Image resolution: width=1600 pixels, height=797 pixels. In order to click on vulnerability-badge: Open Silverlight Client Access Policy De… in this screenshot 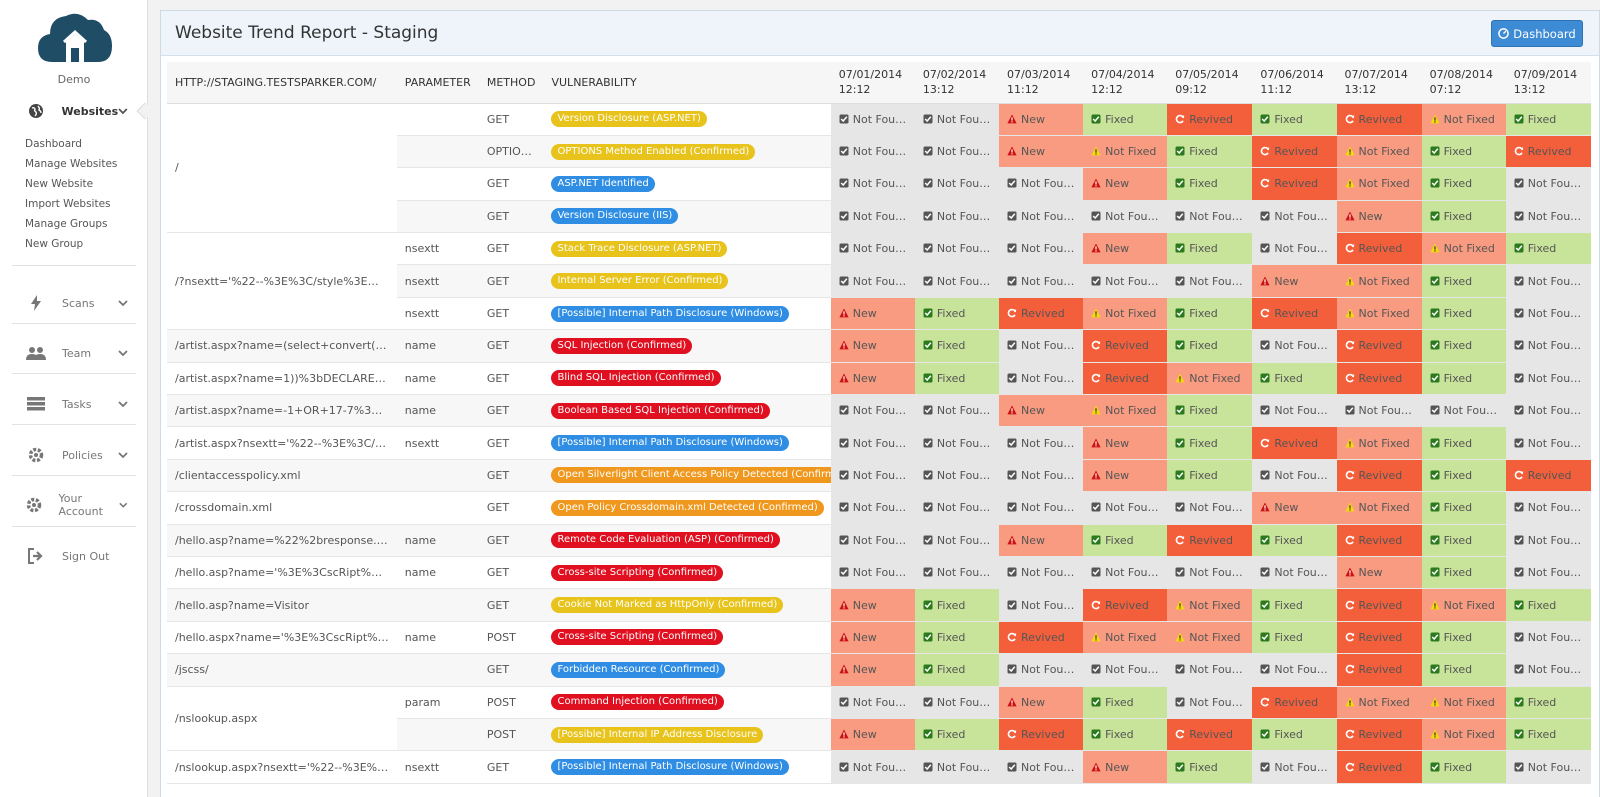, I will do `click(691, 475)`.